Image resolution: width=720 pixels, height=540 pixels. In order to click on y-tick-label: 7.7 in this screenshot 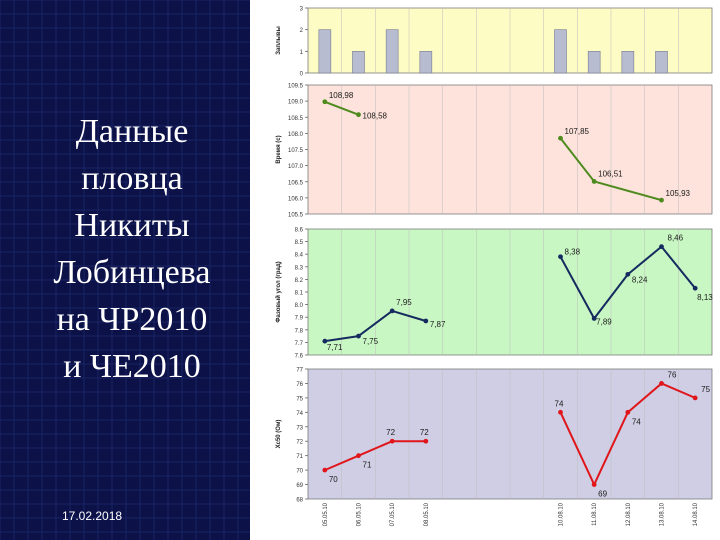, I will do `click(299, 344)`.